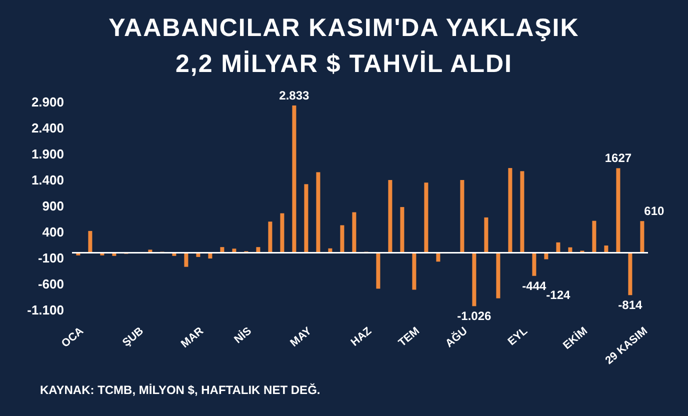 The image size is (688, 416). Describe the element at coordinates (344, 46) in the screenshot. I see `chart-title: YAABANCILAR KASIM'DA YAKLAŞIK 2,2 MİLYAR $ TAHVİL ALDI` at that location.